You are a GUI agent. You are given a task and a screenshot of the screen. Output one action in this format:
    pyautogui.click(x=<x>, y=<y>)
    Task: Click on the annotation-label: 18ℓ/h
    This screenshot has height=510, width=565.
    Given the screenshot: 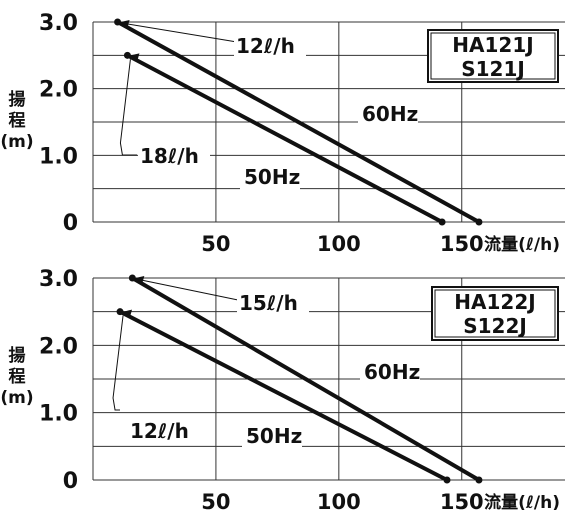 What is the action you would take?
    pyautogui.click(x=169, y=156)
    